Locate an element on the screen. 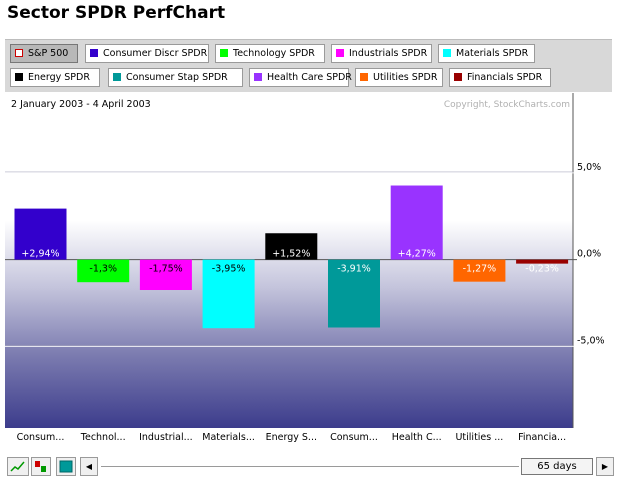  tab-label: S&P 500 is located at coordinates (48, 53).